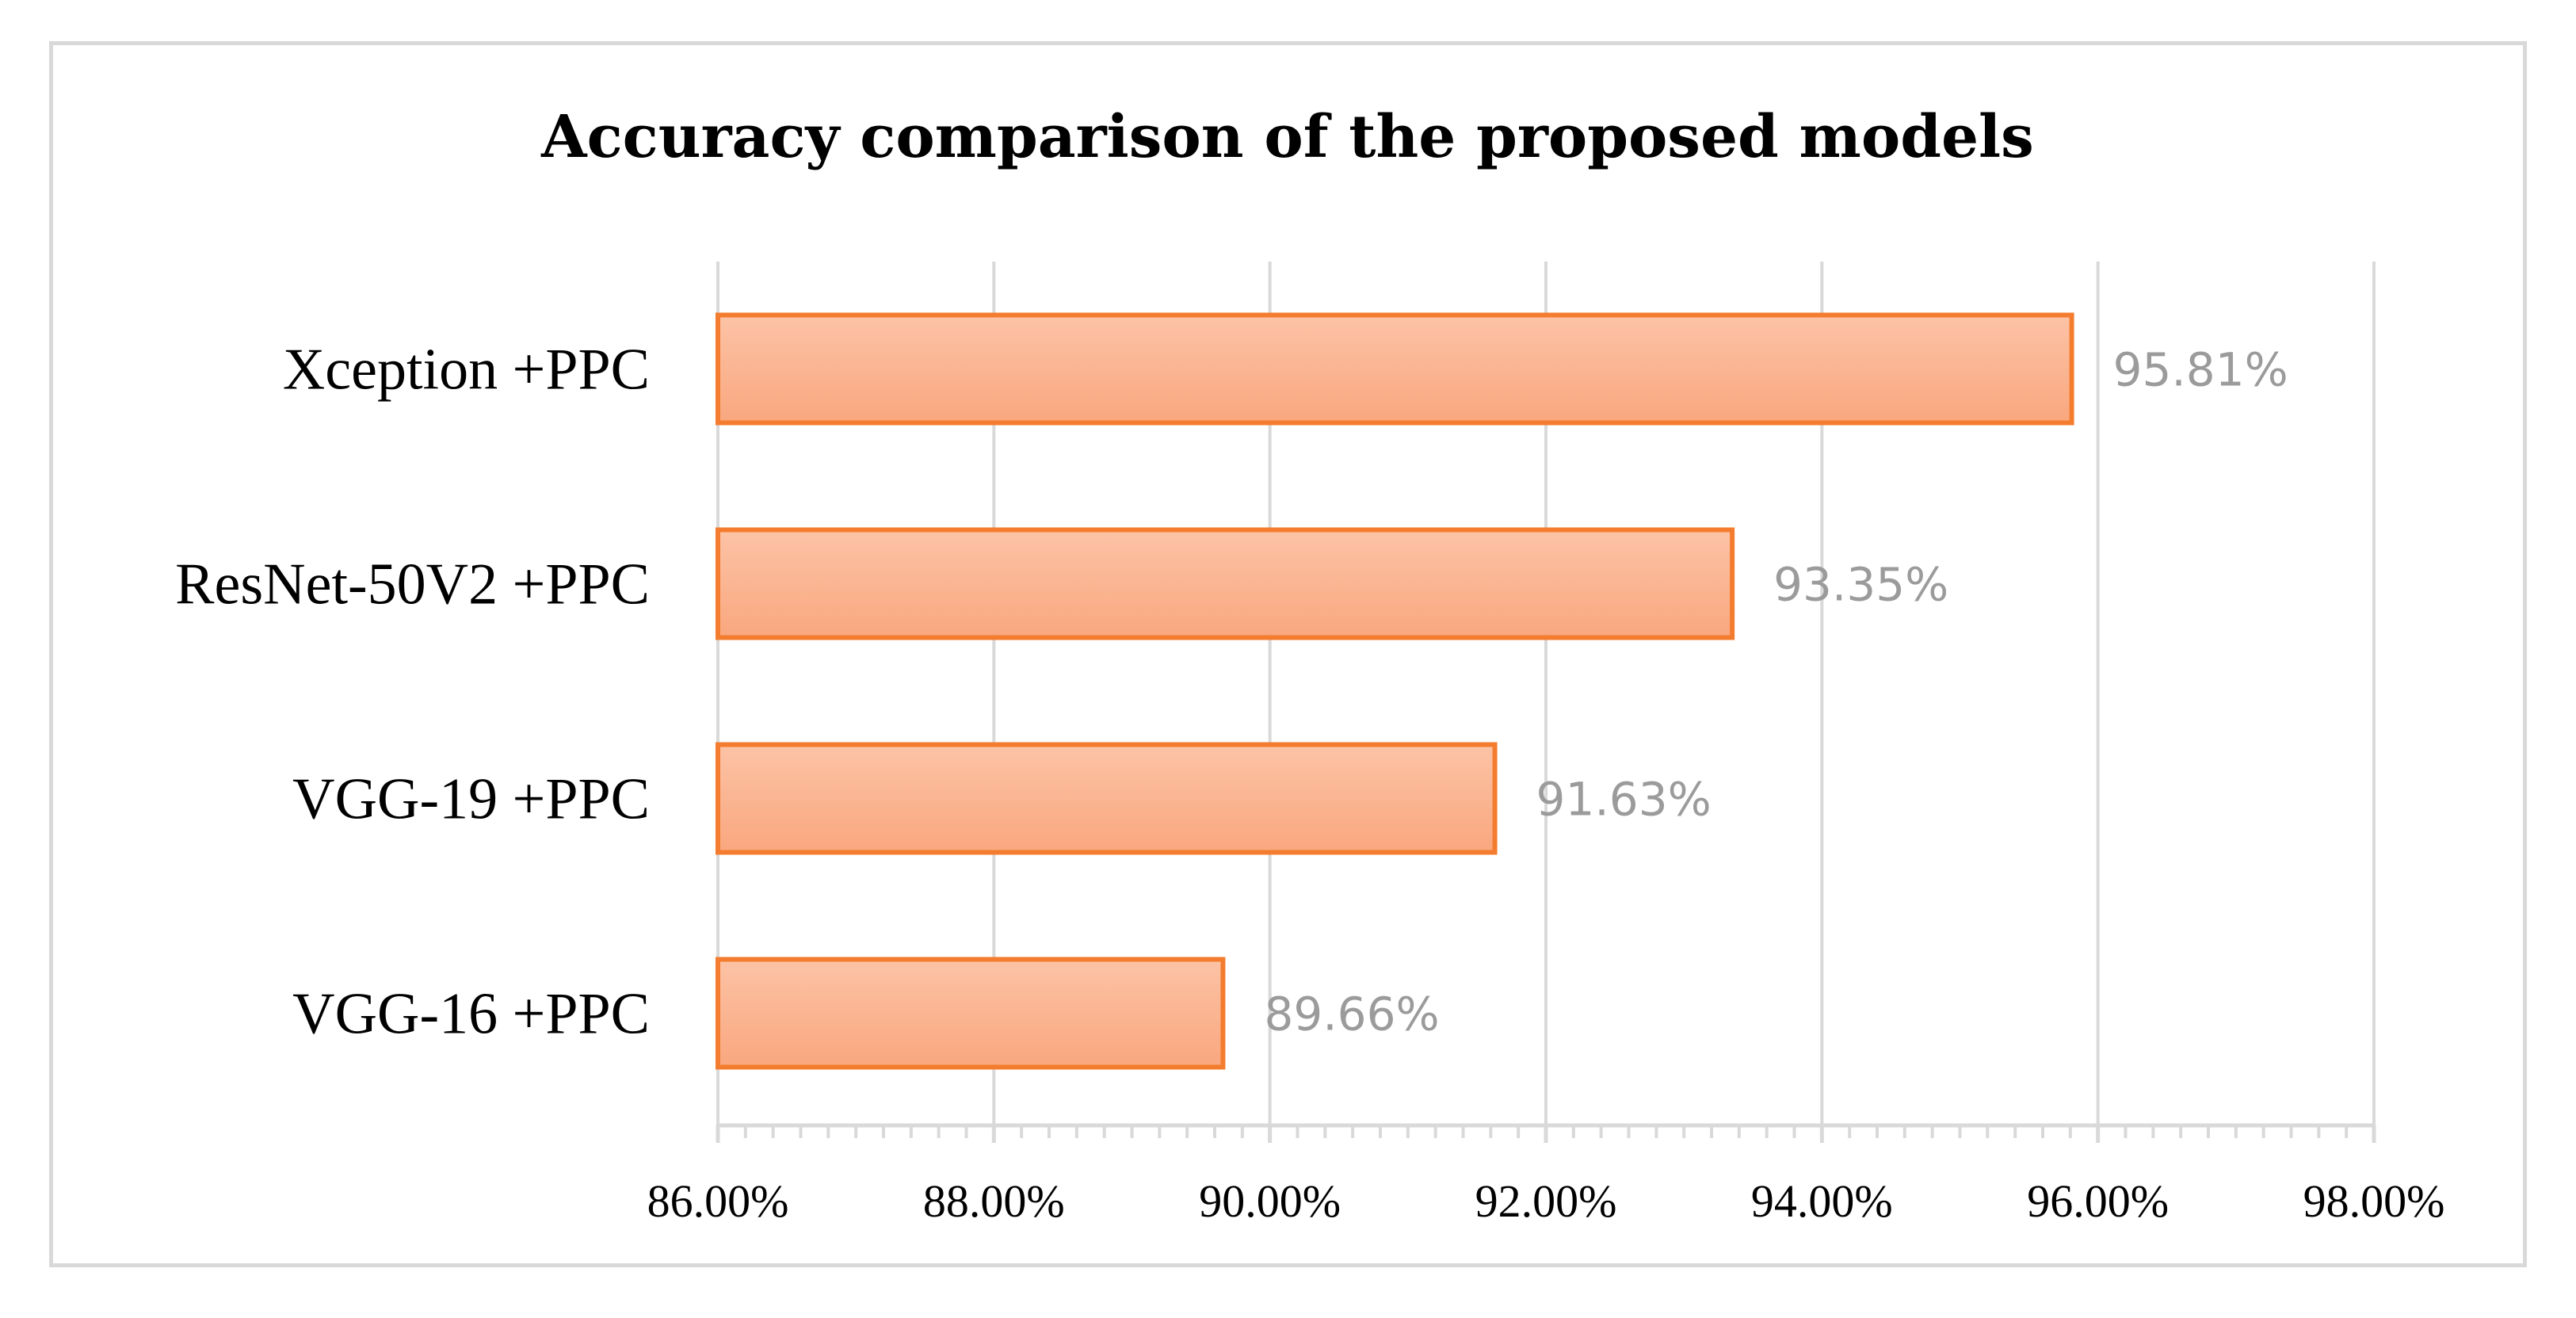  Describe the element at coordinates (466, 370) in the screenshot. I see `category-label: Xception +PPC` at that location.